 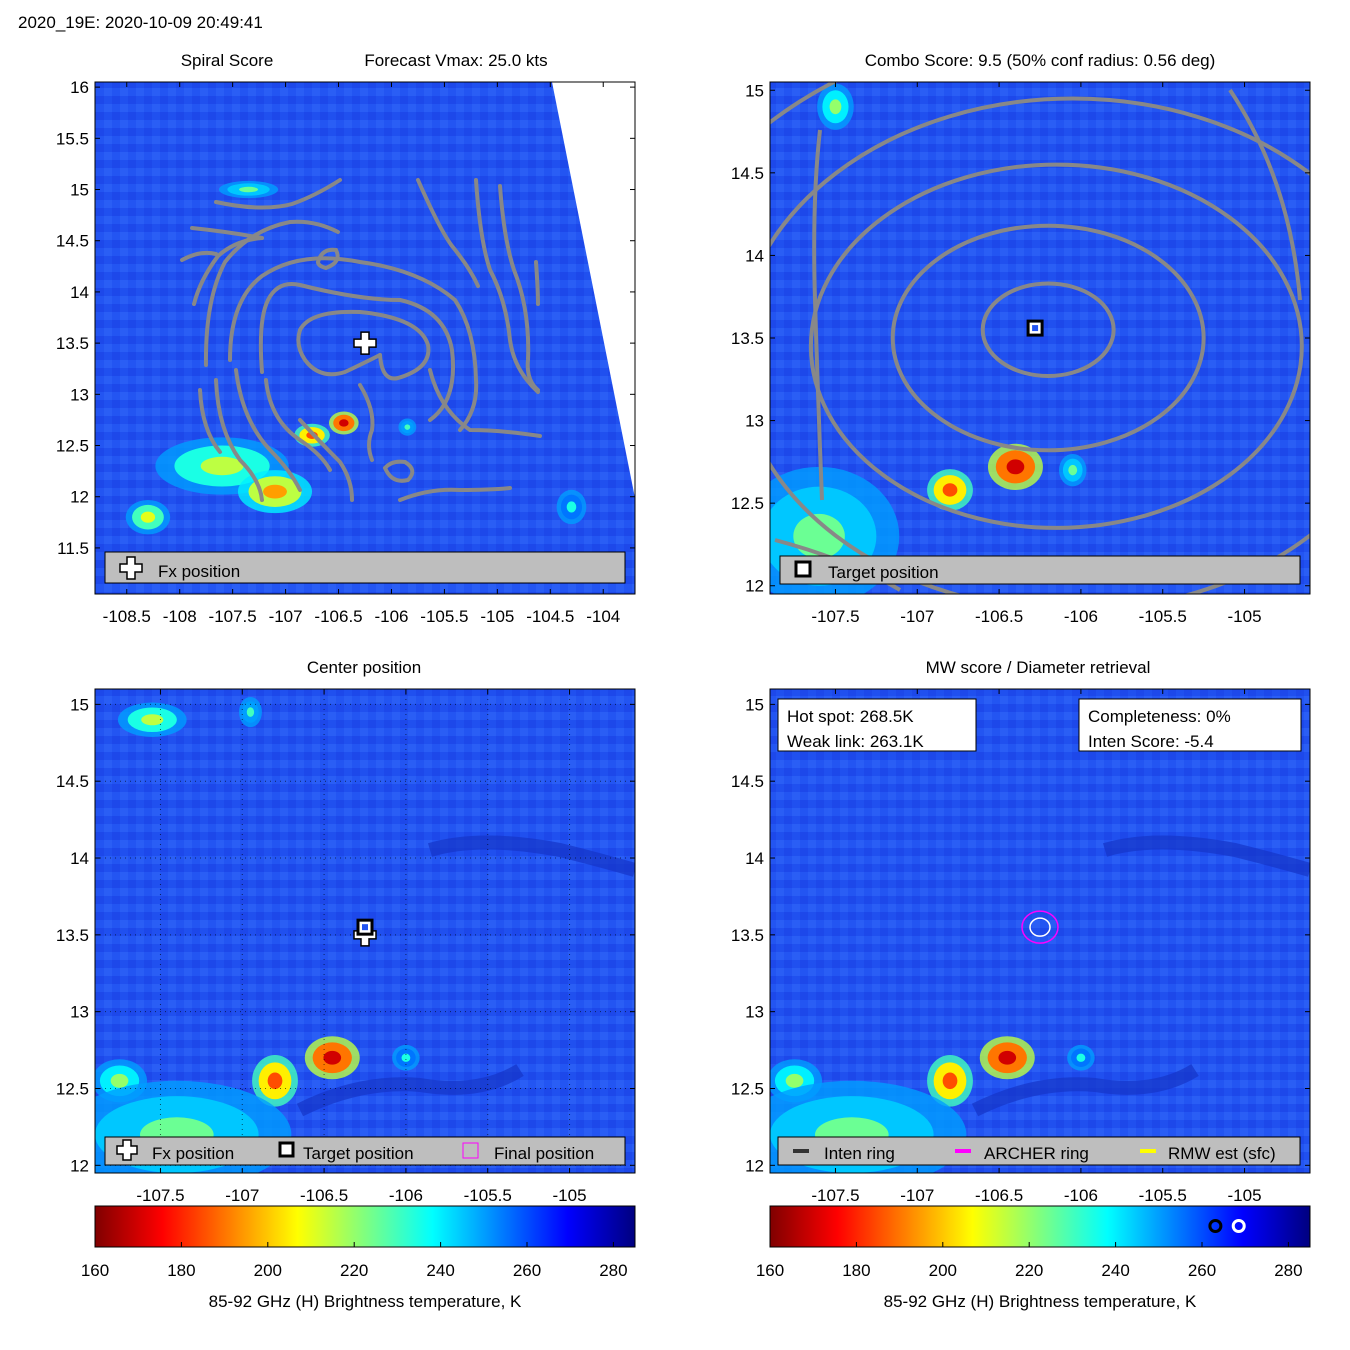 What do you see at coordinates (193, 1153) in the screenshot?
I see `center-legend-fx: Fx position` at bounding box center [193, 1153].